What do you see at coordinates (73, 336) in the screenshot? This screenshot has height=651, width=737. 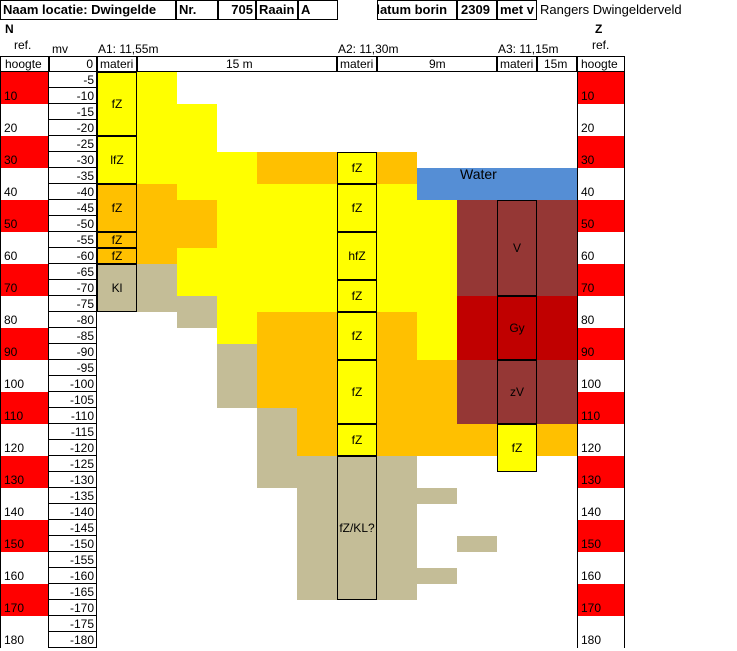 I see `depth-cell: -85` at bounding box center [73, 336].